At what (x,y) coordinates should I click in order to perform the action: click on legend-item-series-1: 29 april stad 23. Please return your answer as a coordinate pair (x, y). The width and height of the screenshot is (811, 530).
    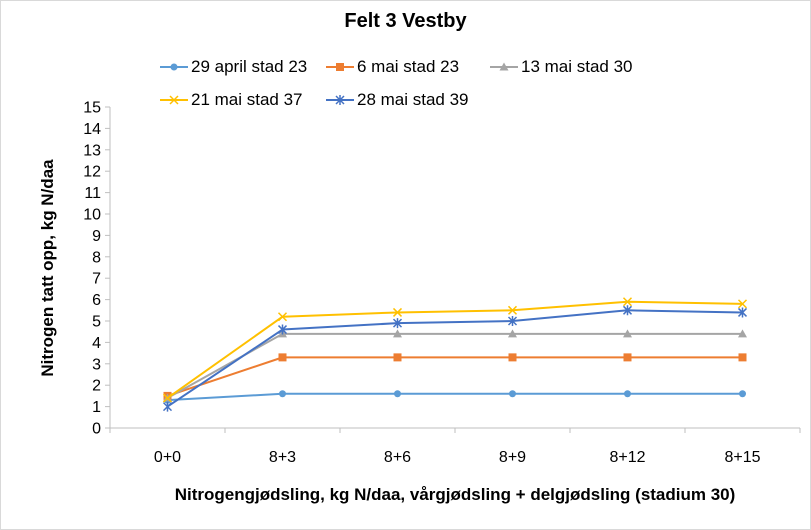
    Looking at the image, I should click on (233, 67).